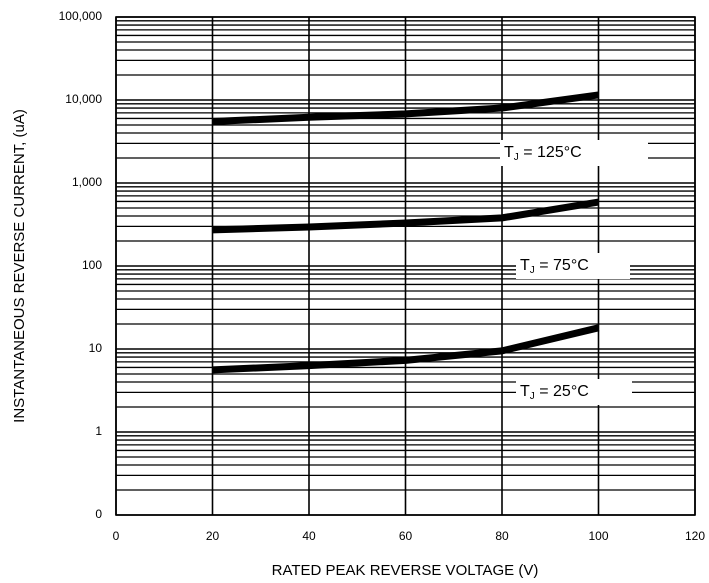 The height and width of the screenshot is (583, 709). What do you see at coordinates (213, 536) in the screenshot?
I see `x-tick-label: 20` at bounding box center [213, 536].